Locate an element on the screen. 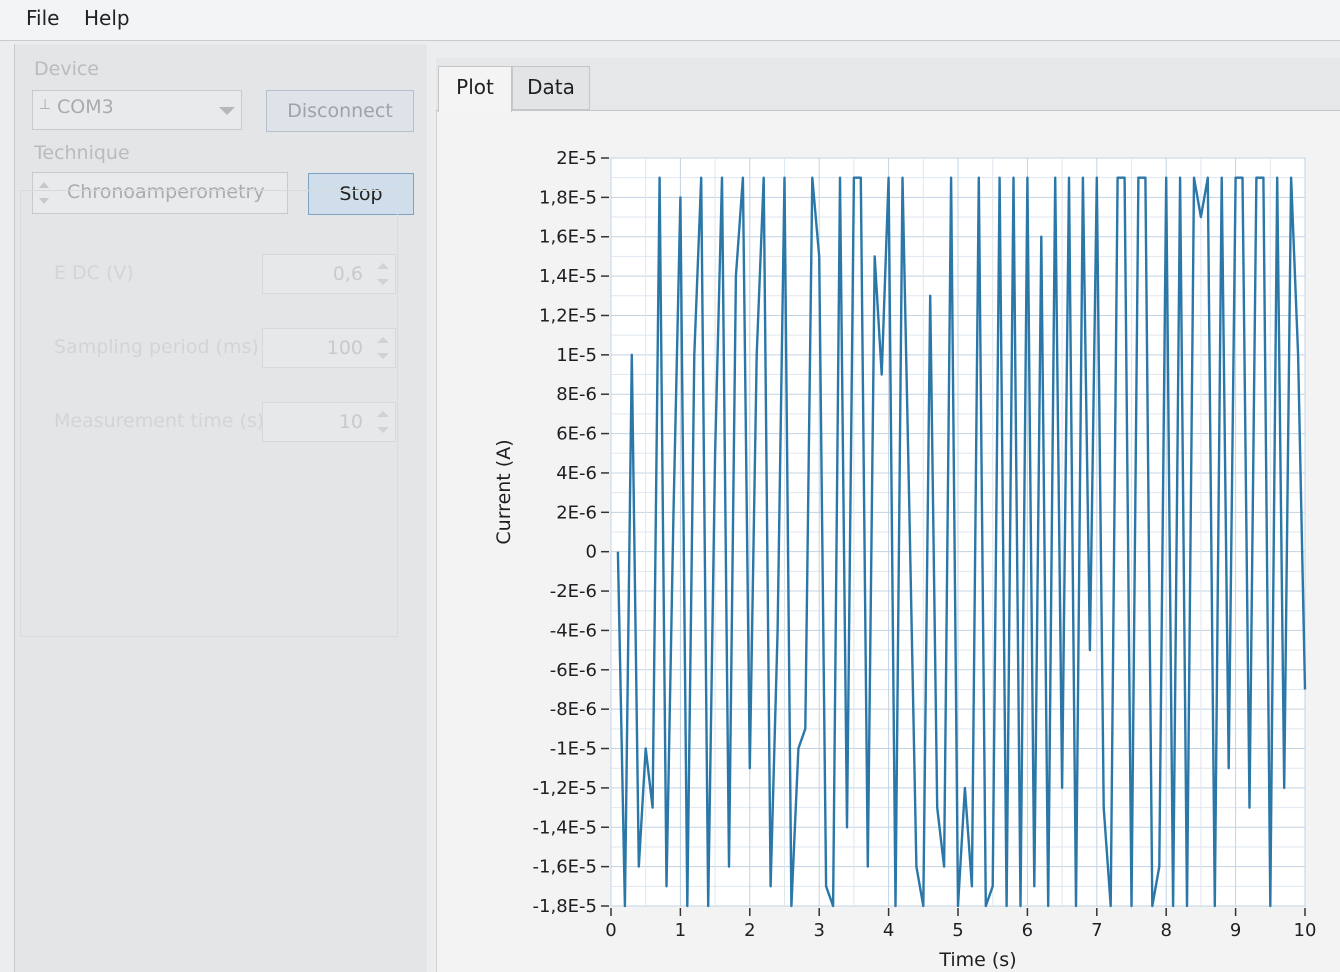 This screenshot has width=1340, height=972. y-tick-label: -1,4E-5 is located at coordinates (565, 827).